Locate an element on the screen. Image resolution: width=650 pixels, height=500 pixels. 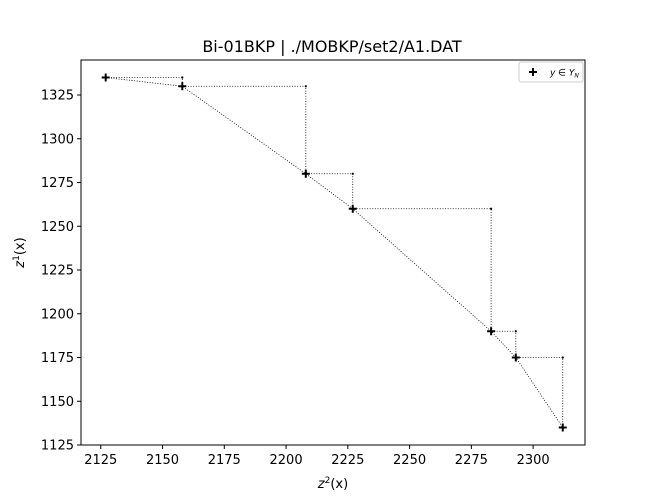
legend-marker is located at coordinates (533, 72).